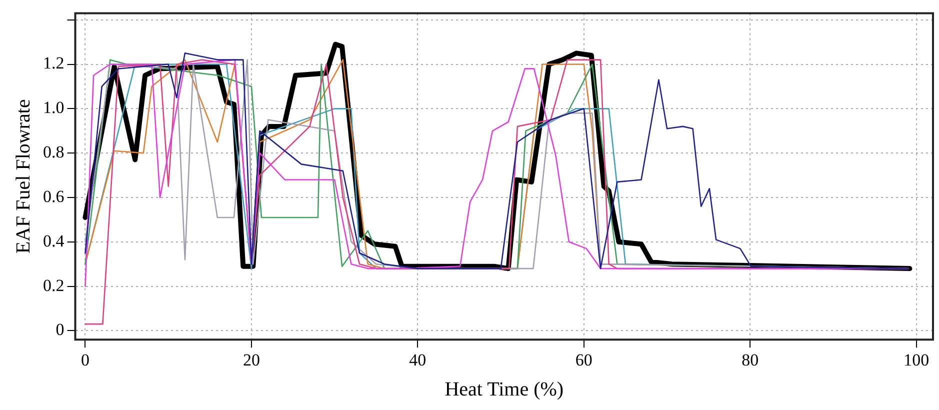 The width and height of the screenshot is (939, 410). What do you see at coordinates (53, 196) in the screenshot?
I see `y-tick-label: 0.6` at bounding box center [53, 196].